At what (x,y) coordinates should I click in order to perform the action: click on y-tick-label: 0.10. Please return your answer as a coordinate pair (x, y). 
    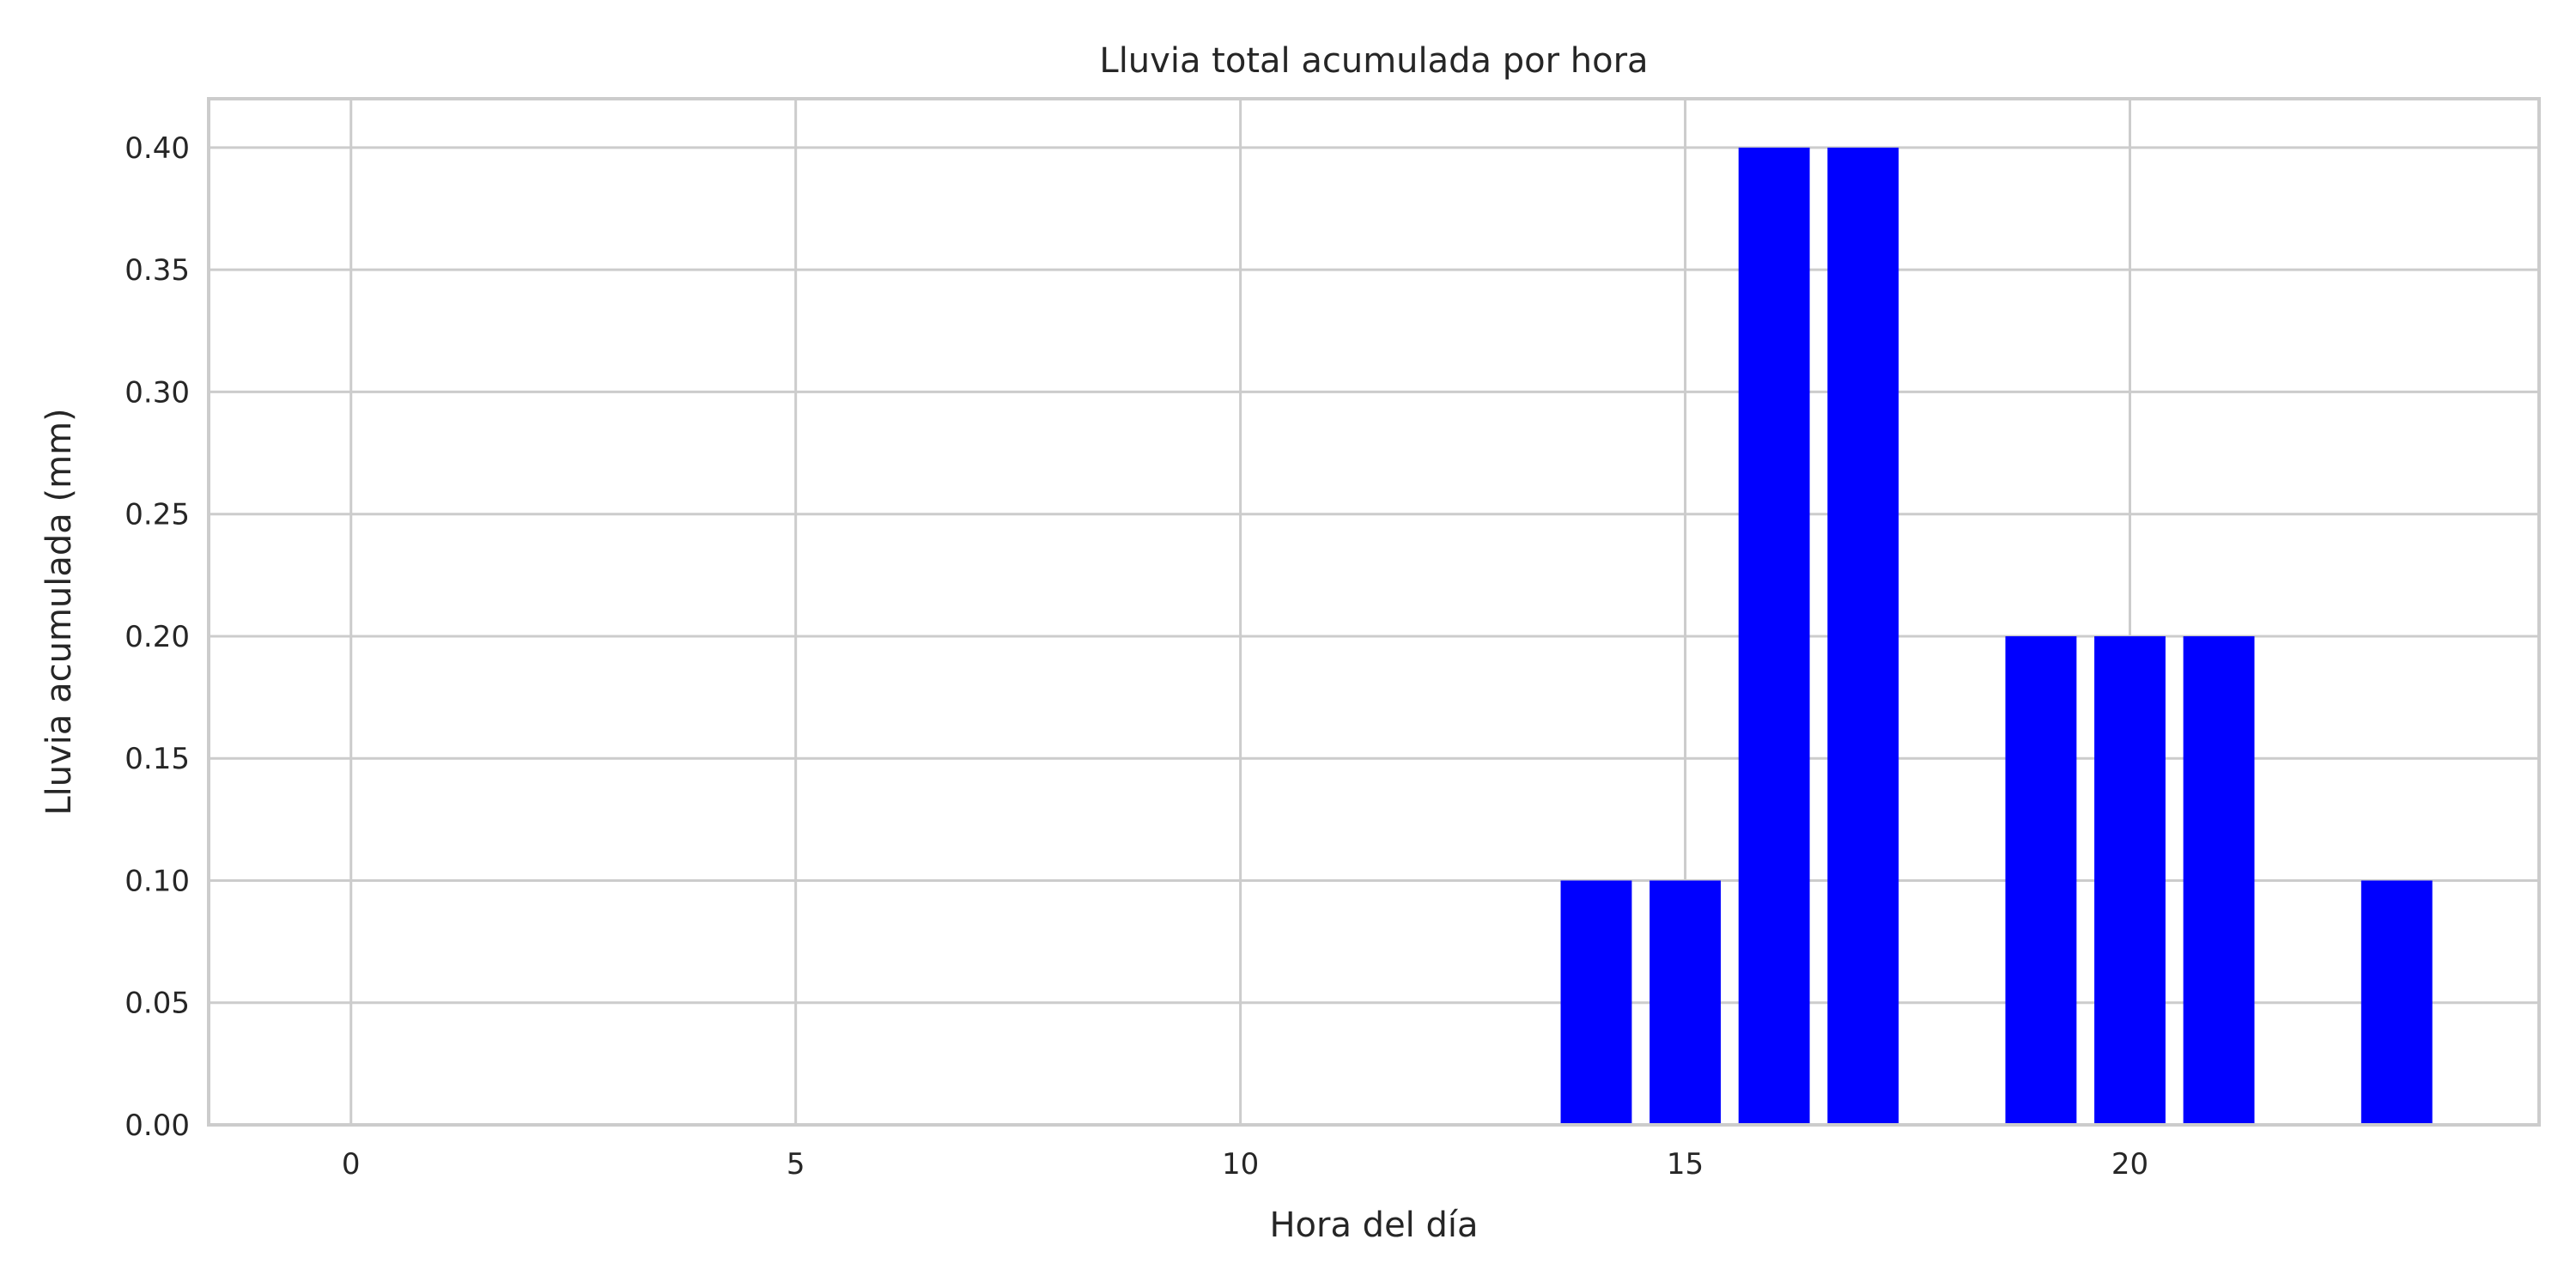
    Looking at the image, I should click on (158, 881).